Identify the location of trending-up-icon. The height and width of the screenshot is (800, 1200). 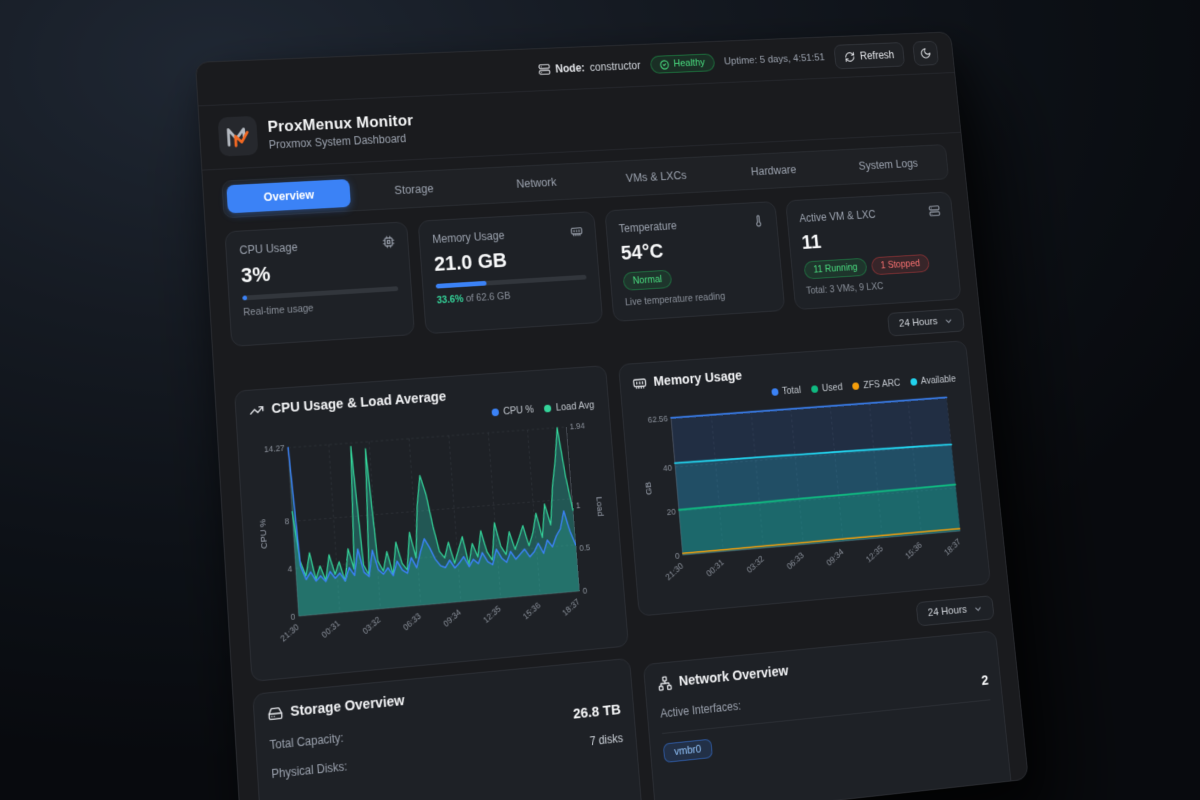
(257, 410).